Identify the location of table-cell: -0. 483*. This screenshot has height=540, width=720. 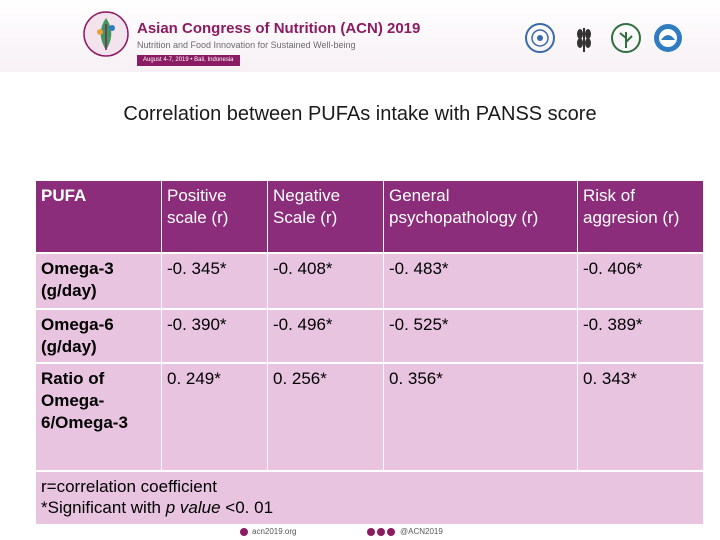
(480, 281).